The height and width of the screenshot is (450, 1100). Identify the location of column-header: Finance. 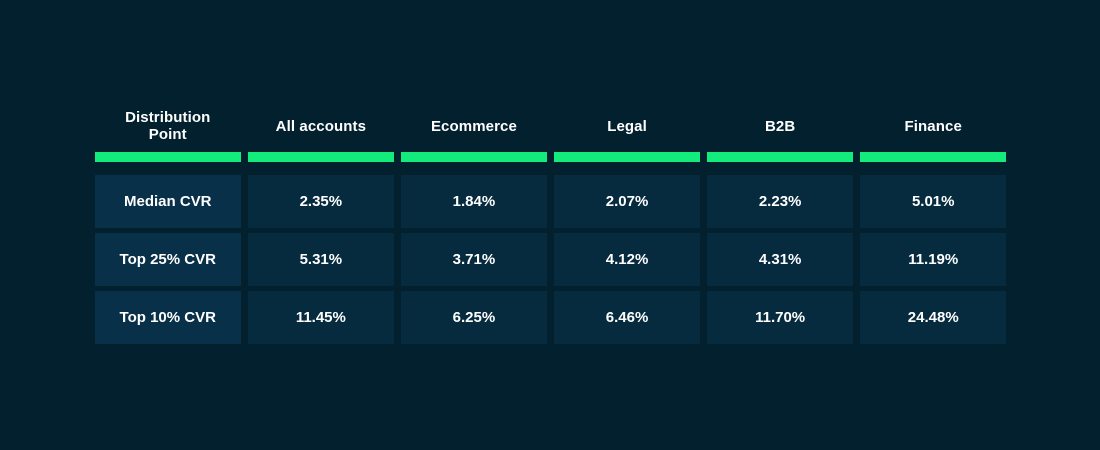
(933, 126).